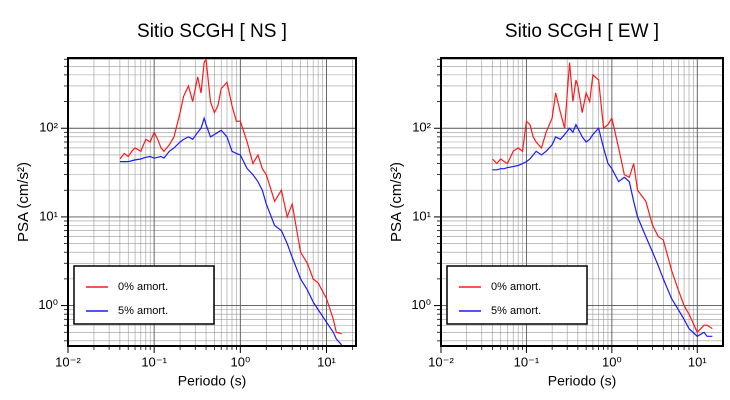  What do you see at coordinates (212, 31) in the screenshot?
I see `chart-title: Sitio SCGH [ NS ]` at bounding box center [212, 31].